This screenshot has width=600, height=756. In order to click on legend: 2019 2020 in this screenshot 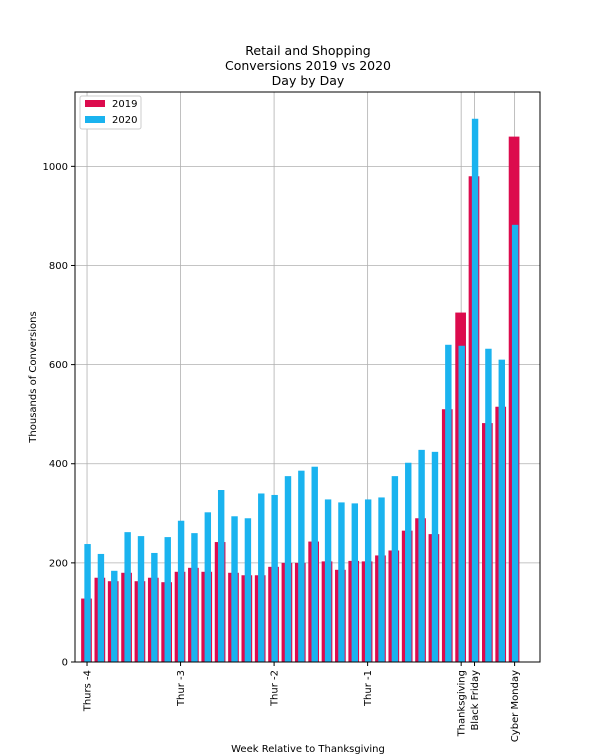, I will do `click(110, 112)`.